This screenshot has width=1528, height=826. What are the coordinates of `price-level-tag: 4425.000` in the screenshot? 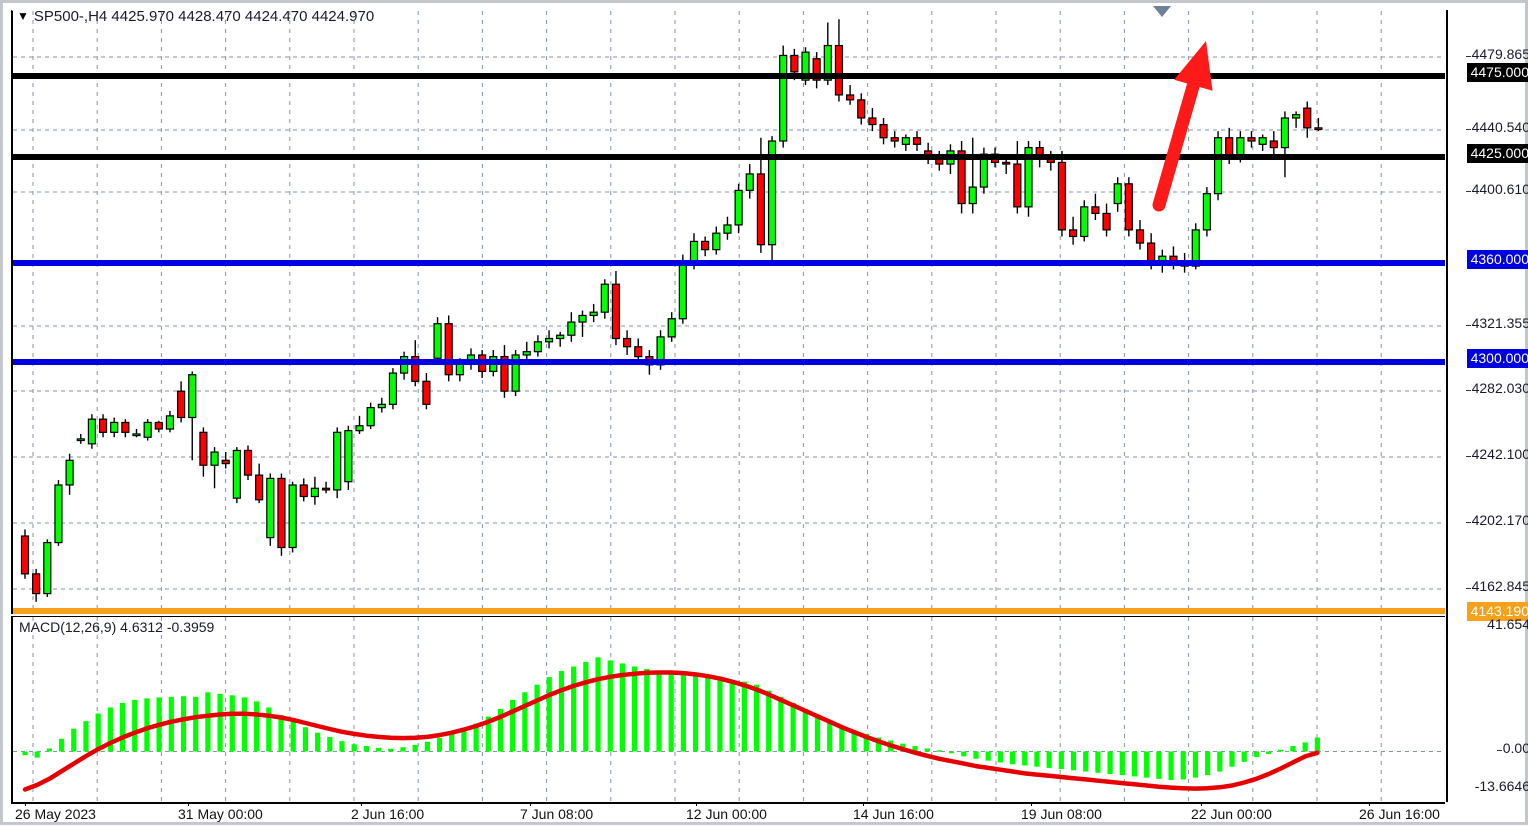 It's located at (1497, 153).